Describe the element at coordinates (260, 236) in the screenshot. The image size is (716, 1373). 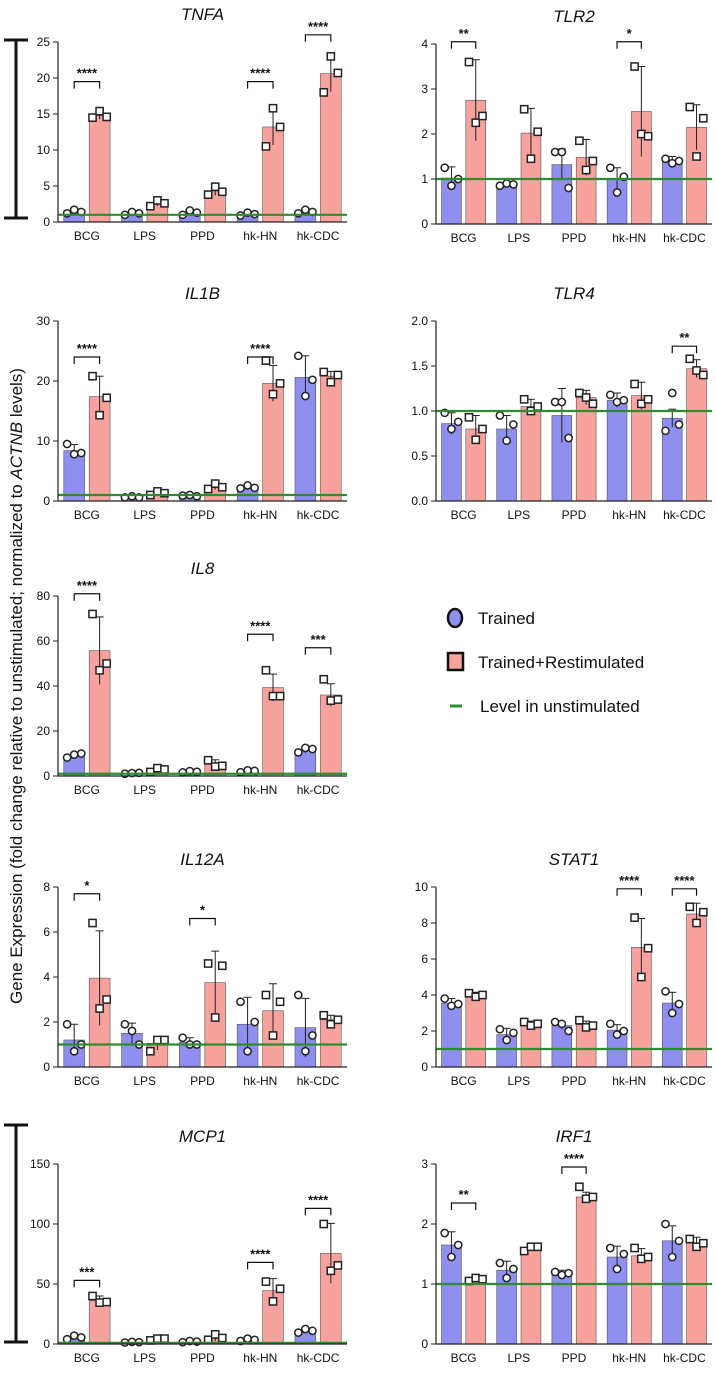
I see `x-tick-label-tnfa-hk-hn: hk-HN` at that location.